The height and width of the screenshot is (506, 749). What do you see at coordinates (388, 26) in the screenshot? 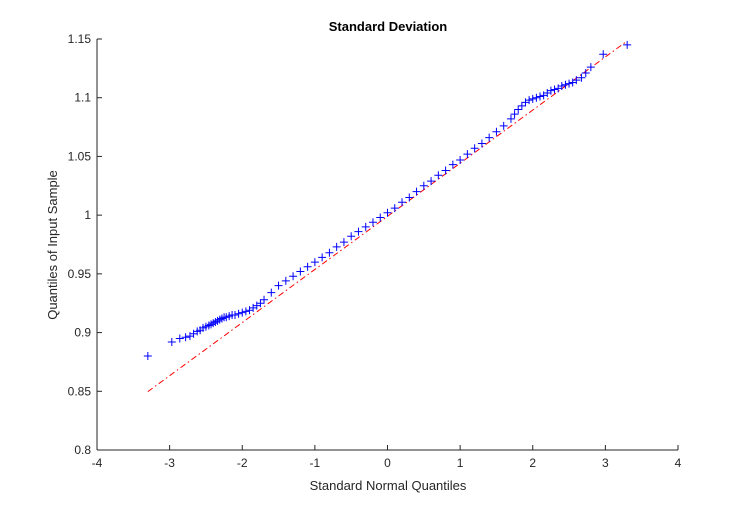
I see `chart-title: Standard Deviation` at bounding box center [388, 26].